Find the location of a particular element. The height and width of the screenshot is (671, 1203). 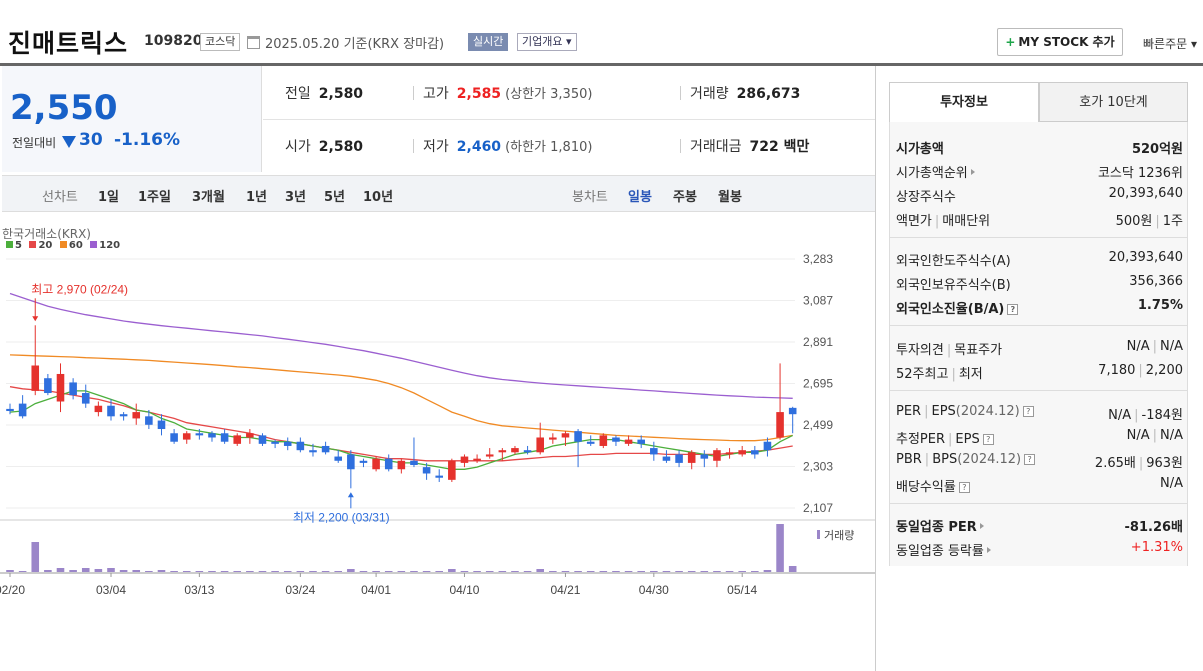

candle-daily: 일봉 is located at coordinates (640, 197).